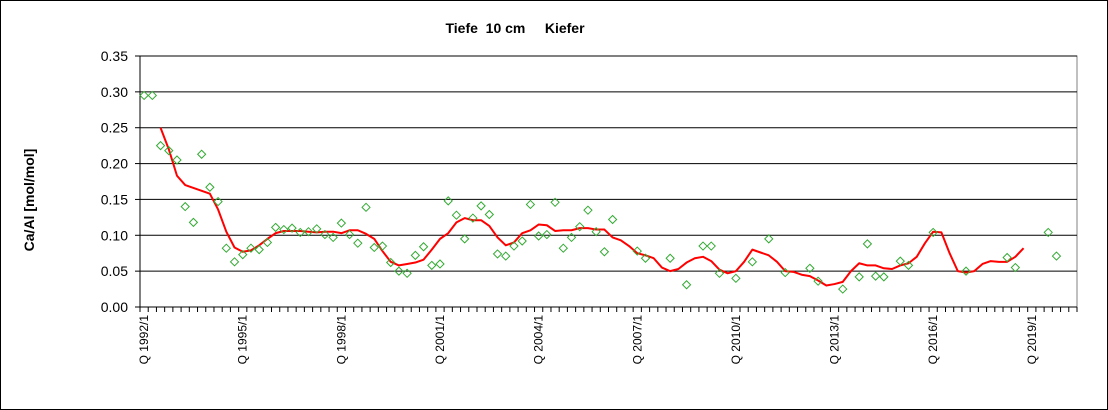 Image resolution: width=1108 pixels, height=410 pixels. I want to click on y-tick-label: 0.05, so click(114, 271).